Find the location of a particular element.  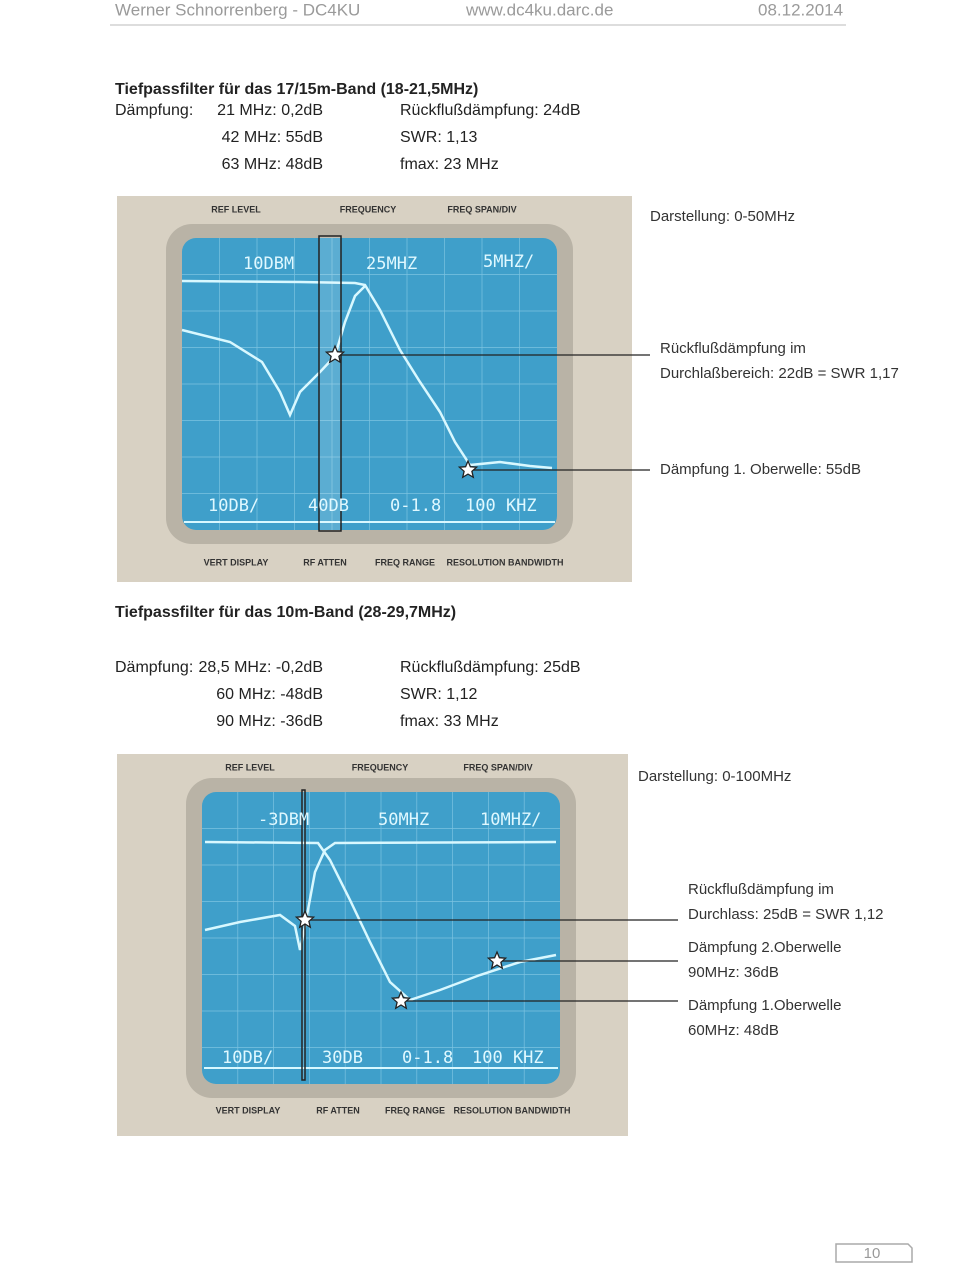

annotation: Dämpfung 1.Oberwelle is located at coordinates (764, 1005).